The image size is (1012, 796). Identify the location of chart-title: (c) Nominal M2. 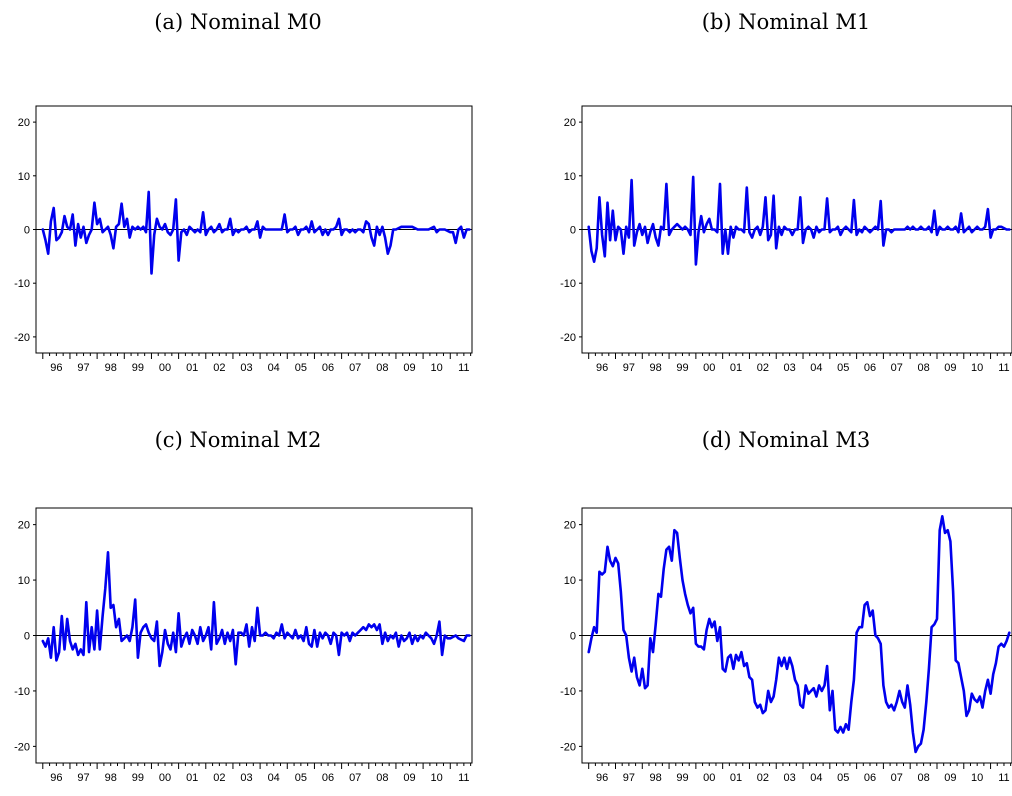
(238, 440).